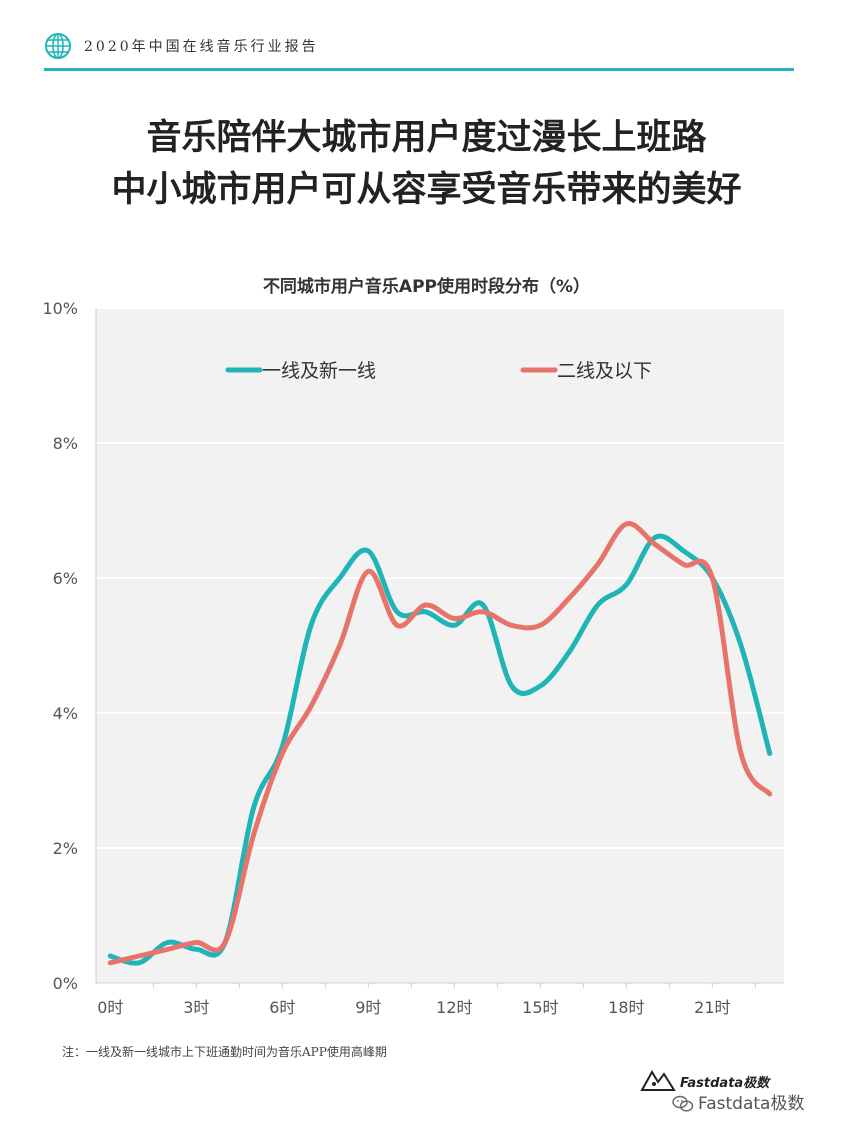 This screenshot has height=1137, width=853. Describe the element at coordinates (426, 287) in the screenshot. I see `chart-title: 不同城市用户音乐APP使用时段分布（%）` at that location.